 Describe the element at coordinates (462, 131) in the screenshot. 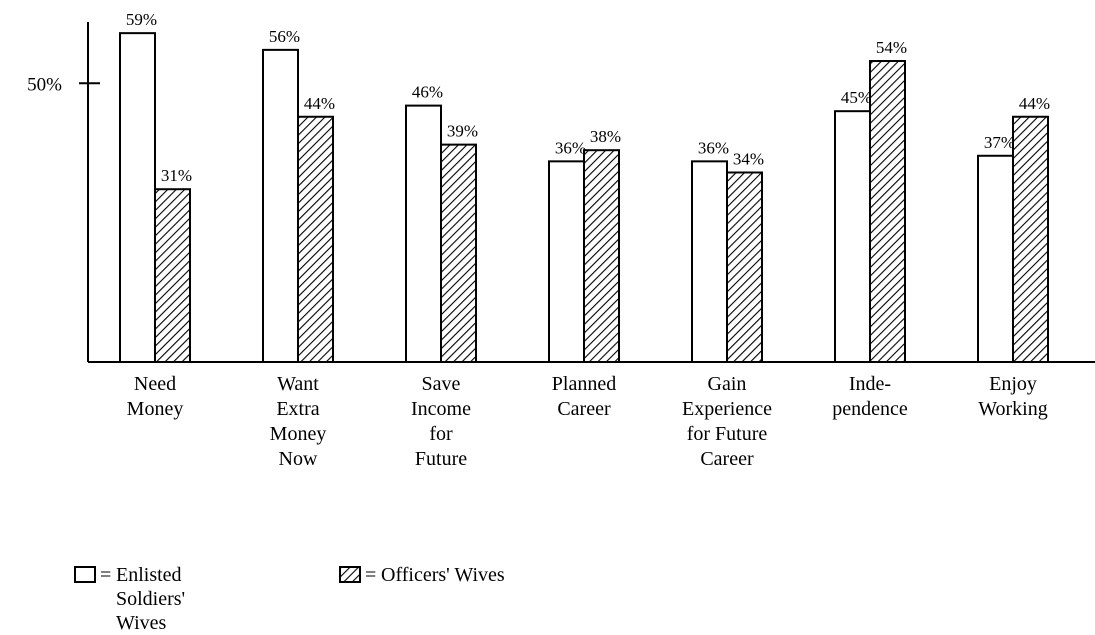

I see `value-label: 39%` at that location.